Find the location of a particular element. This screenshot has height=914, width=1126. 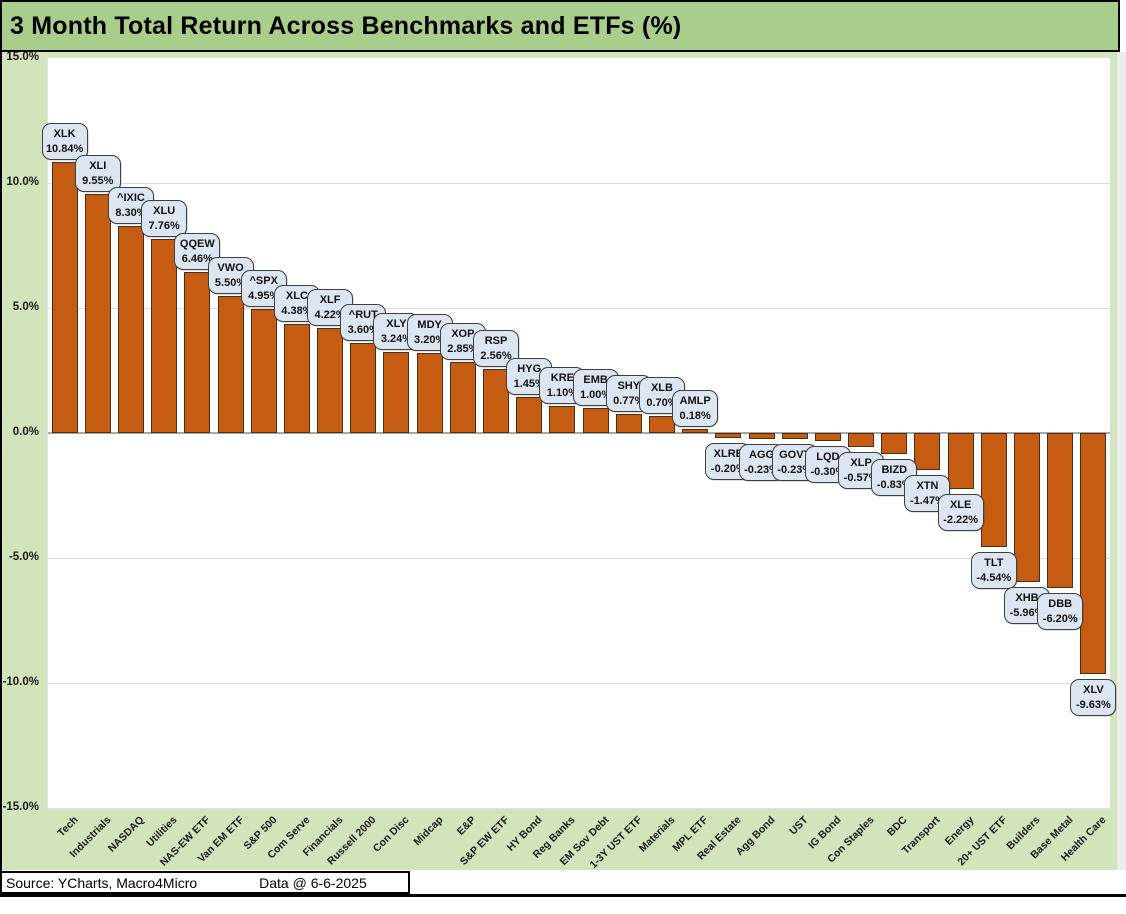

callout-value: -0.83% is located at coordinates (894, 484).